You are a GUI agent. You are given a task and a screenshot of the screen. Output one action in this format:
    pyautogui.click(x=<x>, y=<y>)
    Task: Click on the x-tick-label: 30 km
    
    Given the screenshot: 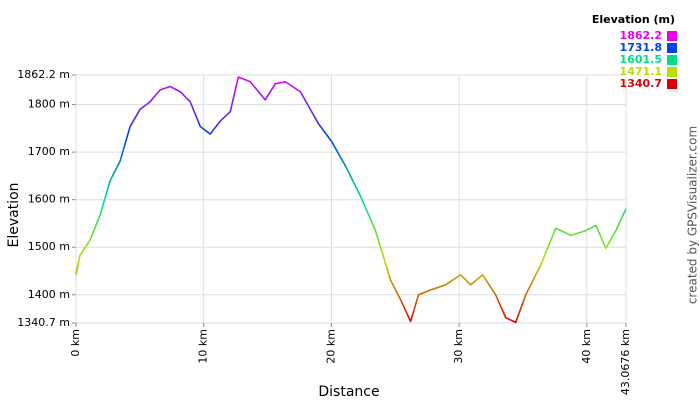 What is the action you would take?
    pyautogui.click(x=458, y=346)
    